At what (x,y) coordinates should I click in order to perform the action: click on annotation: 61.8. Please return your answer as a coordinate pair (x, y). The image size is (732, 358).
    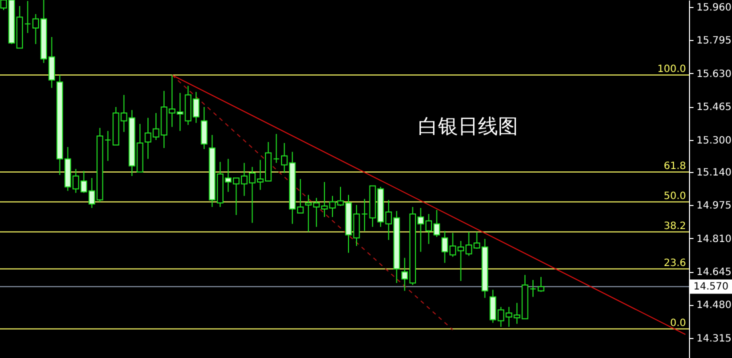
    Looking at the image, I should click on (675, 166).